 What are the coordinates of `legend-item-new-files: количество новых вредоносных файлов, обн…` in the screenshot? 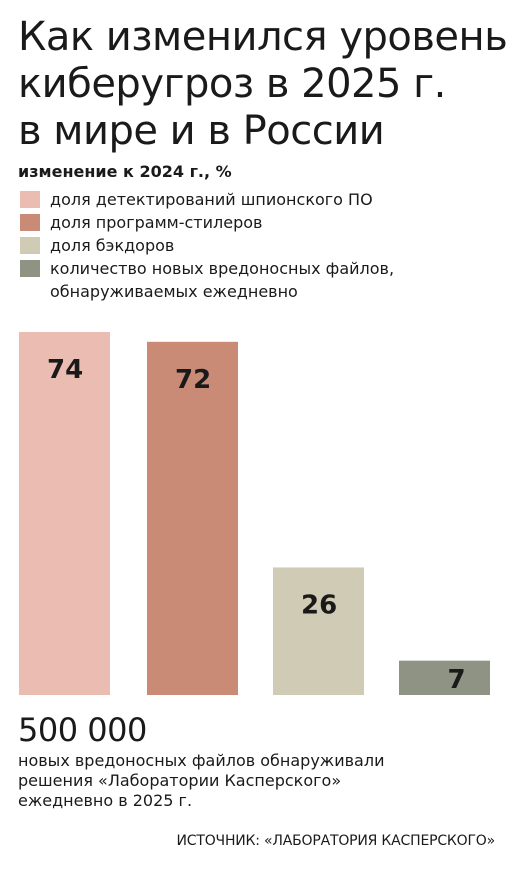 It's located at (260, 280).